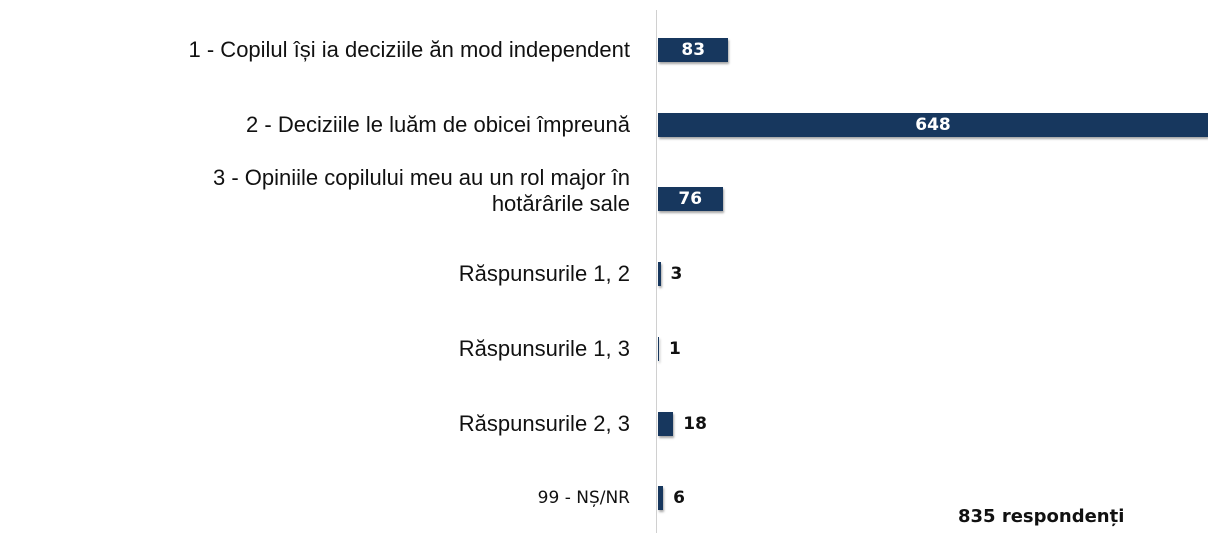  What do you see at coordinates (676, 274) in the screenshot?
I see `data-label: 3` at bounding box center [676, 274].